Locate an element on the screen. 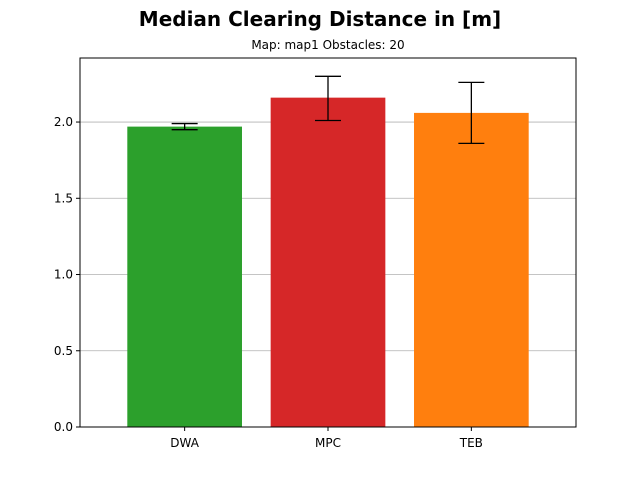 Image resolution: width=640 pixels, height=480 pixels. y-tick-label: 1.0 is located at coordinates (63, 275).